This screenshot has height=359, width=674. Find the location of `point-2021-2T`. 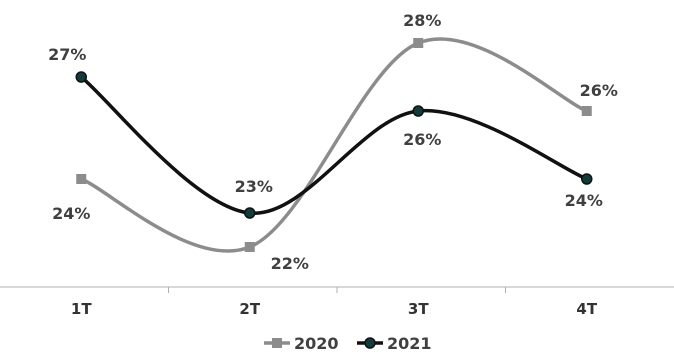

point-2021-2T is located at coordinates (250, 213).